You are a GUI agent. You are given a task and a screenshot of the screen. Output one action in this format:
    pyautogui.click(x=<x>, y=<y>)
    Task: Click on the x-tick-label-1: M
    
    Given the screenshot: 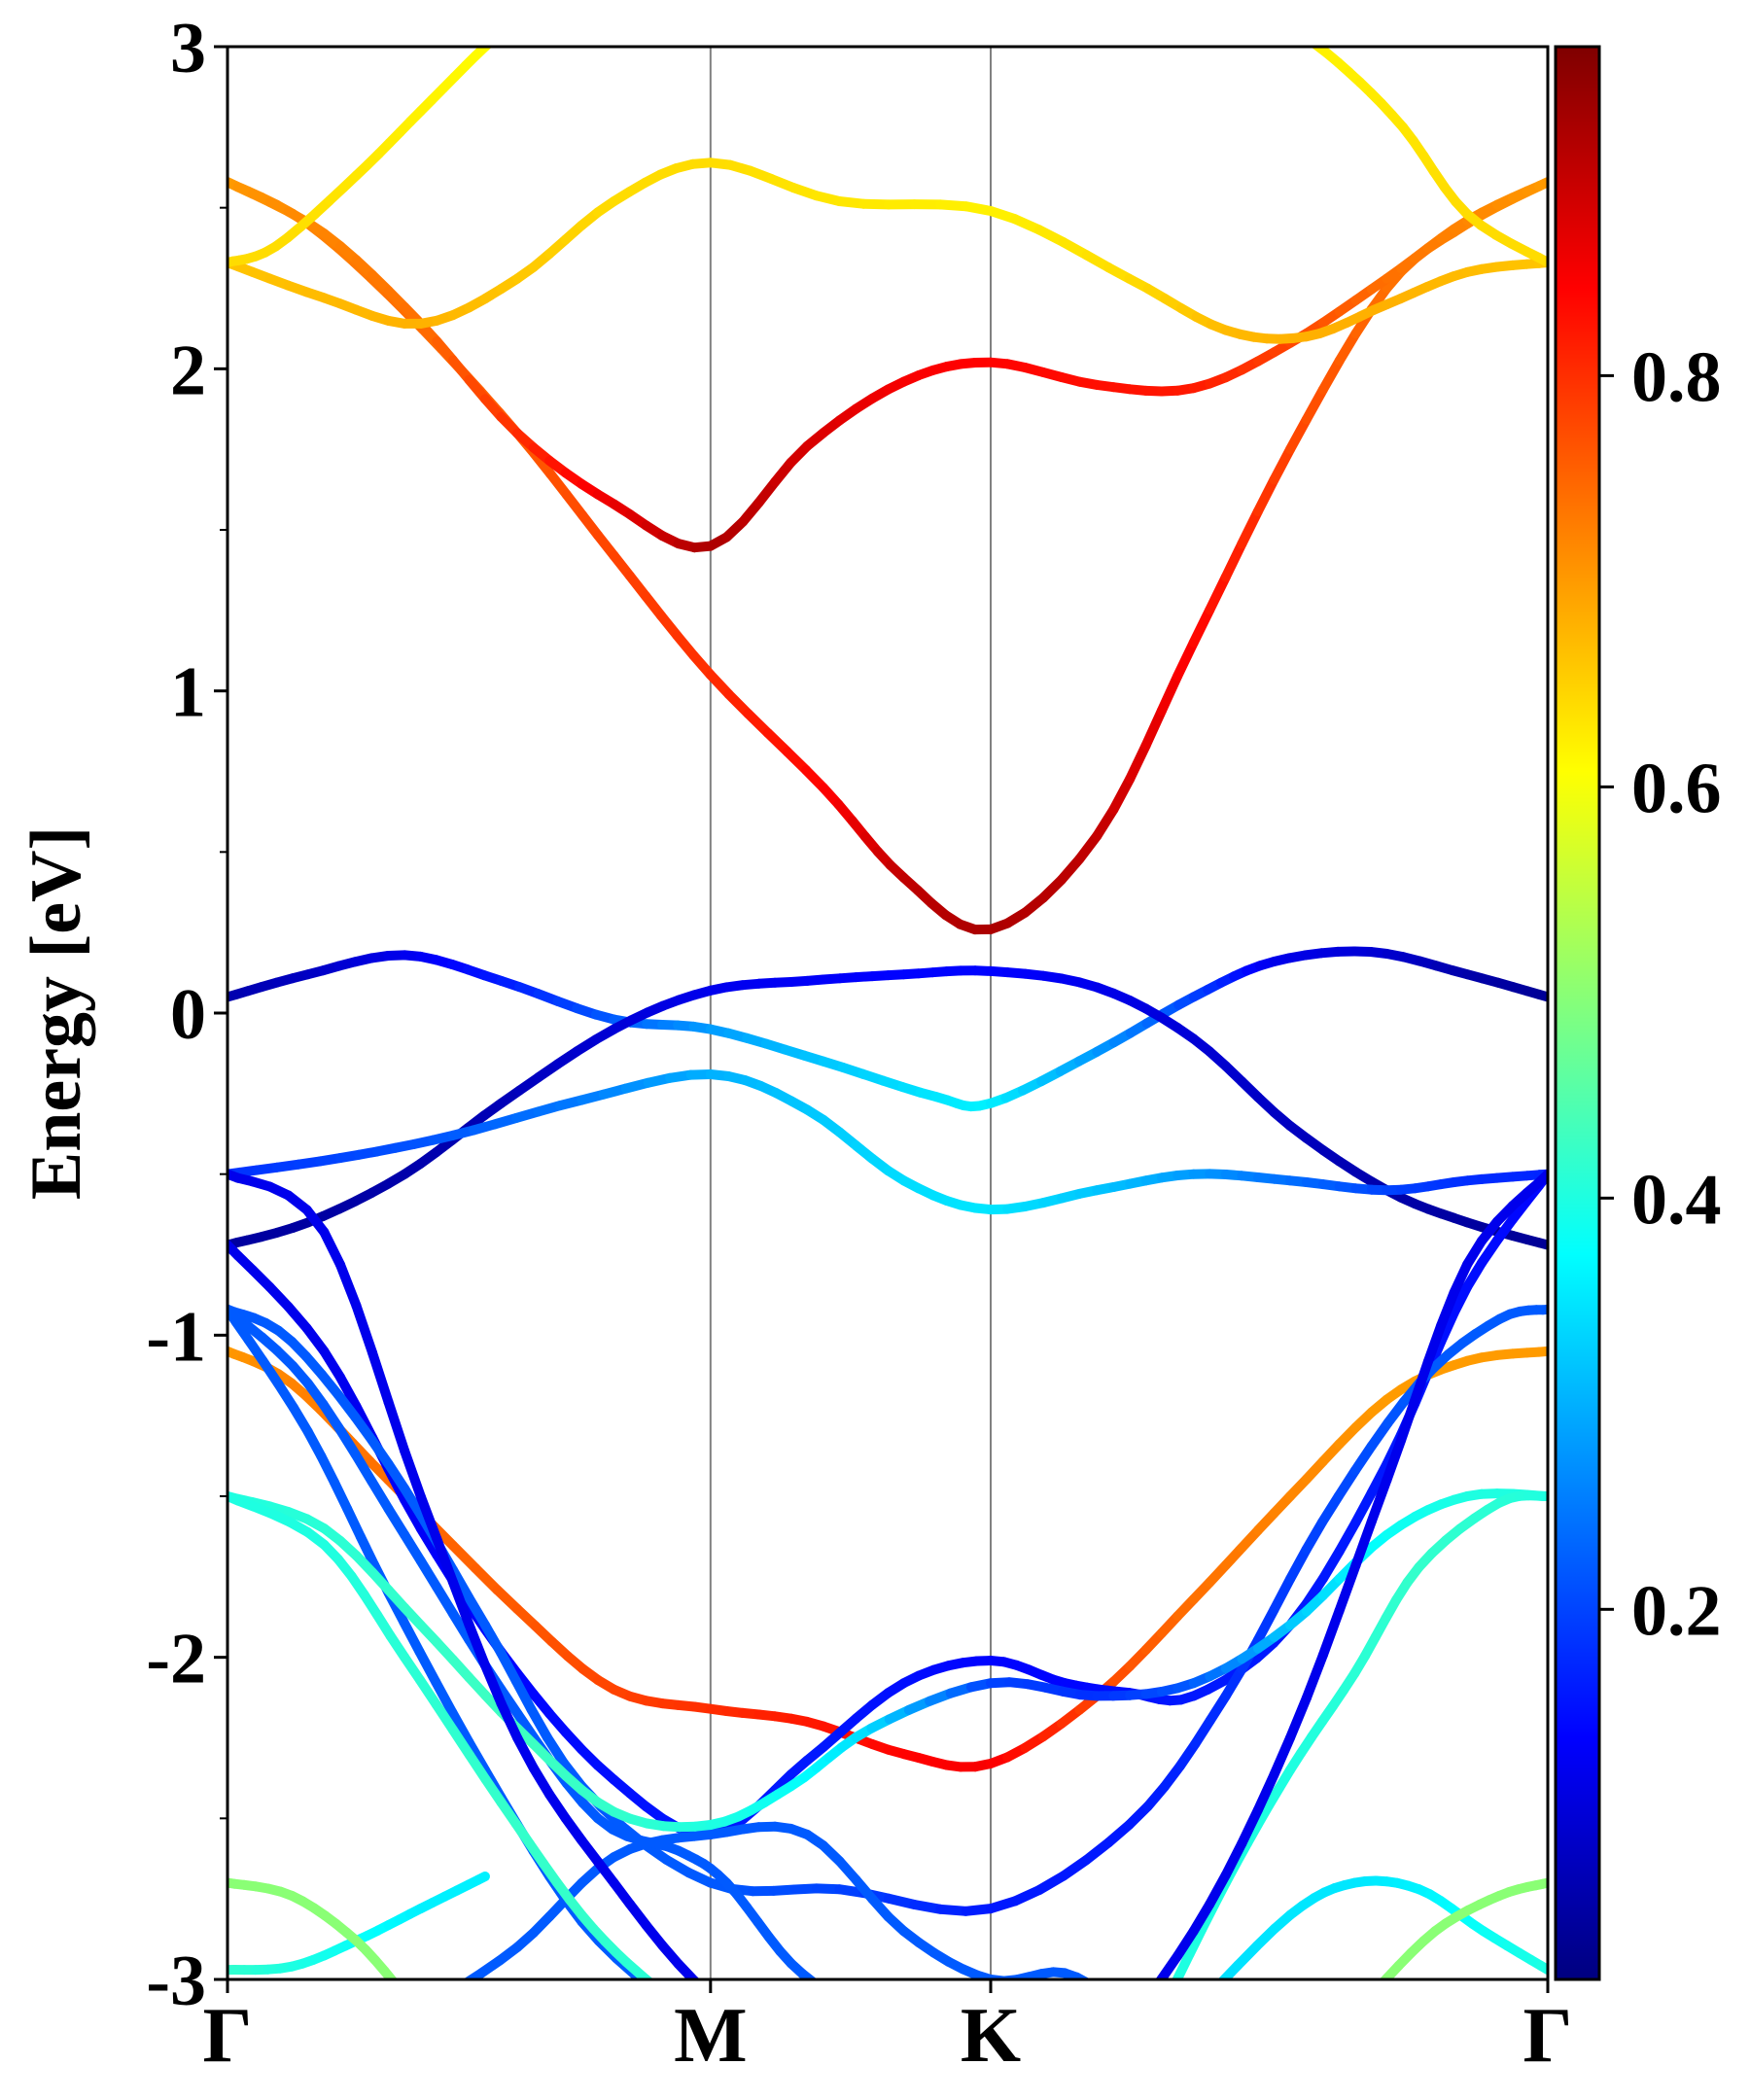 What is the action you would take?
    pyautogui.click(x=711, y=2036)
    